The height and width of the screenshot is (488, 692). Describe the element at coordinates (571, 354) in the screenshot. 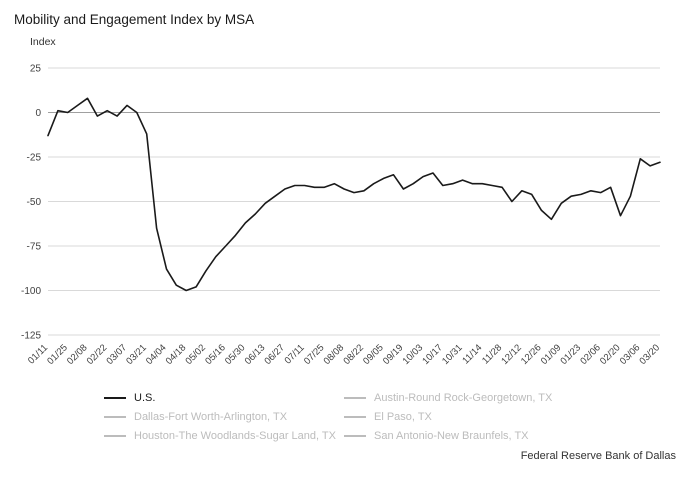

I see `x-tick-label: 01/23` at that location.